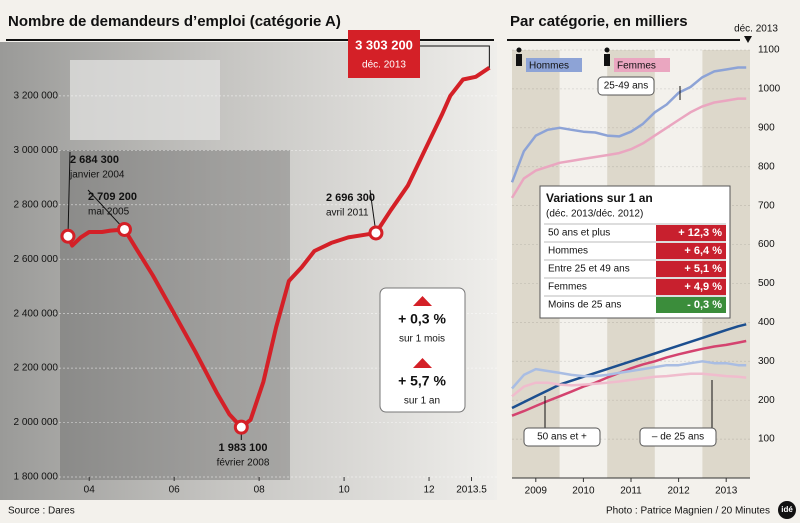  I want to click on table-title: Variations sur 1 an, so click(599, 198).